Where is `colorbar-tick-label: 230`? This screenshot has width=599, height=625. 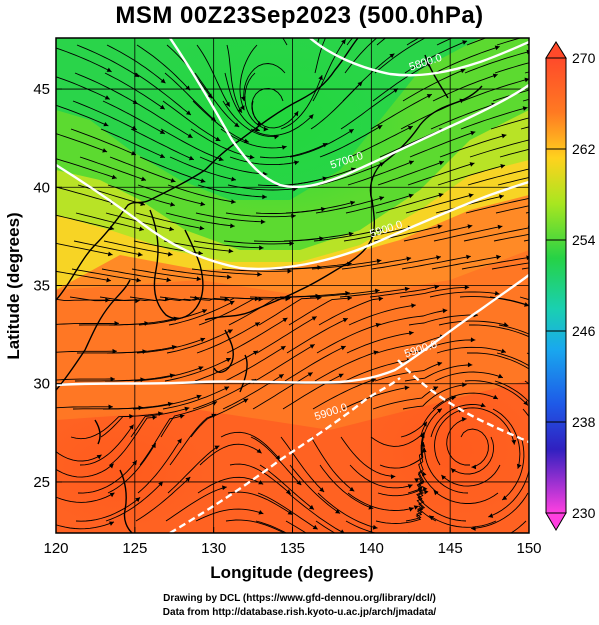
colorbar-tick-label: 230 is located at coordinates (584, 513).